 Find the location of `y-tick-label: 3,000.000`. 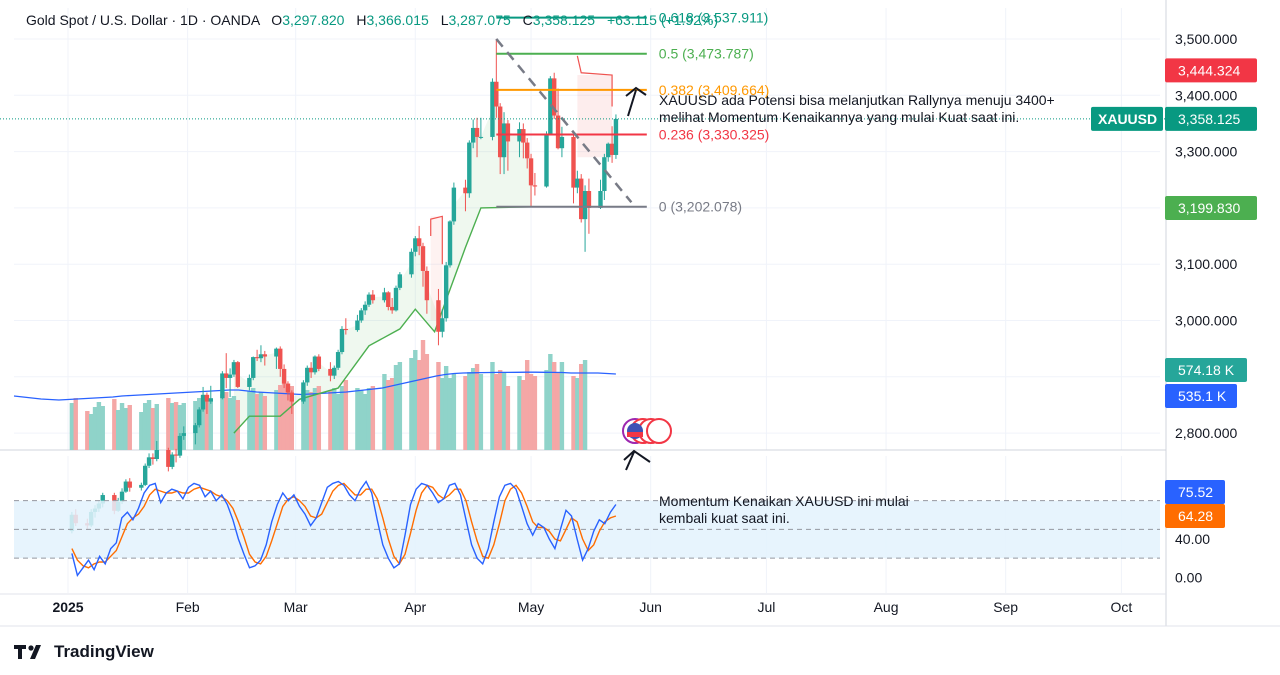

y-tick-label: 3,000.000 is located at coordinates (1206, 320).